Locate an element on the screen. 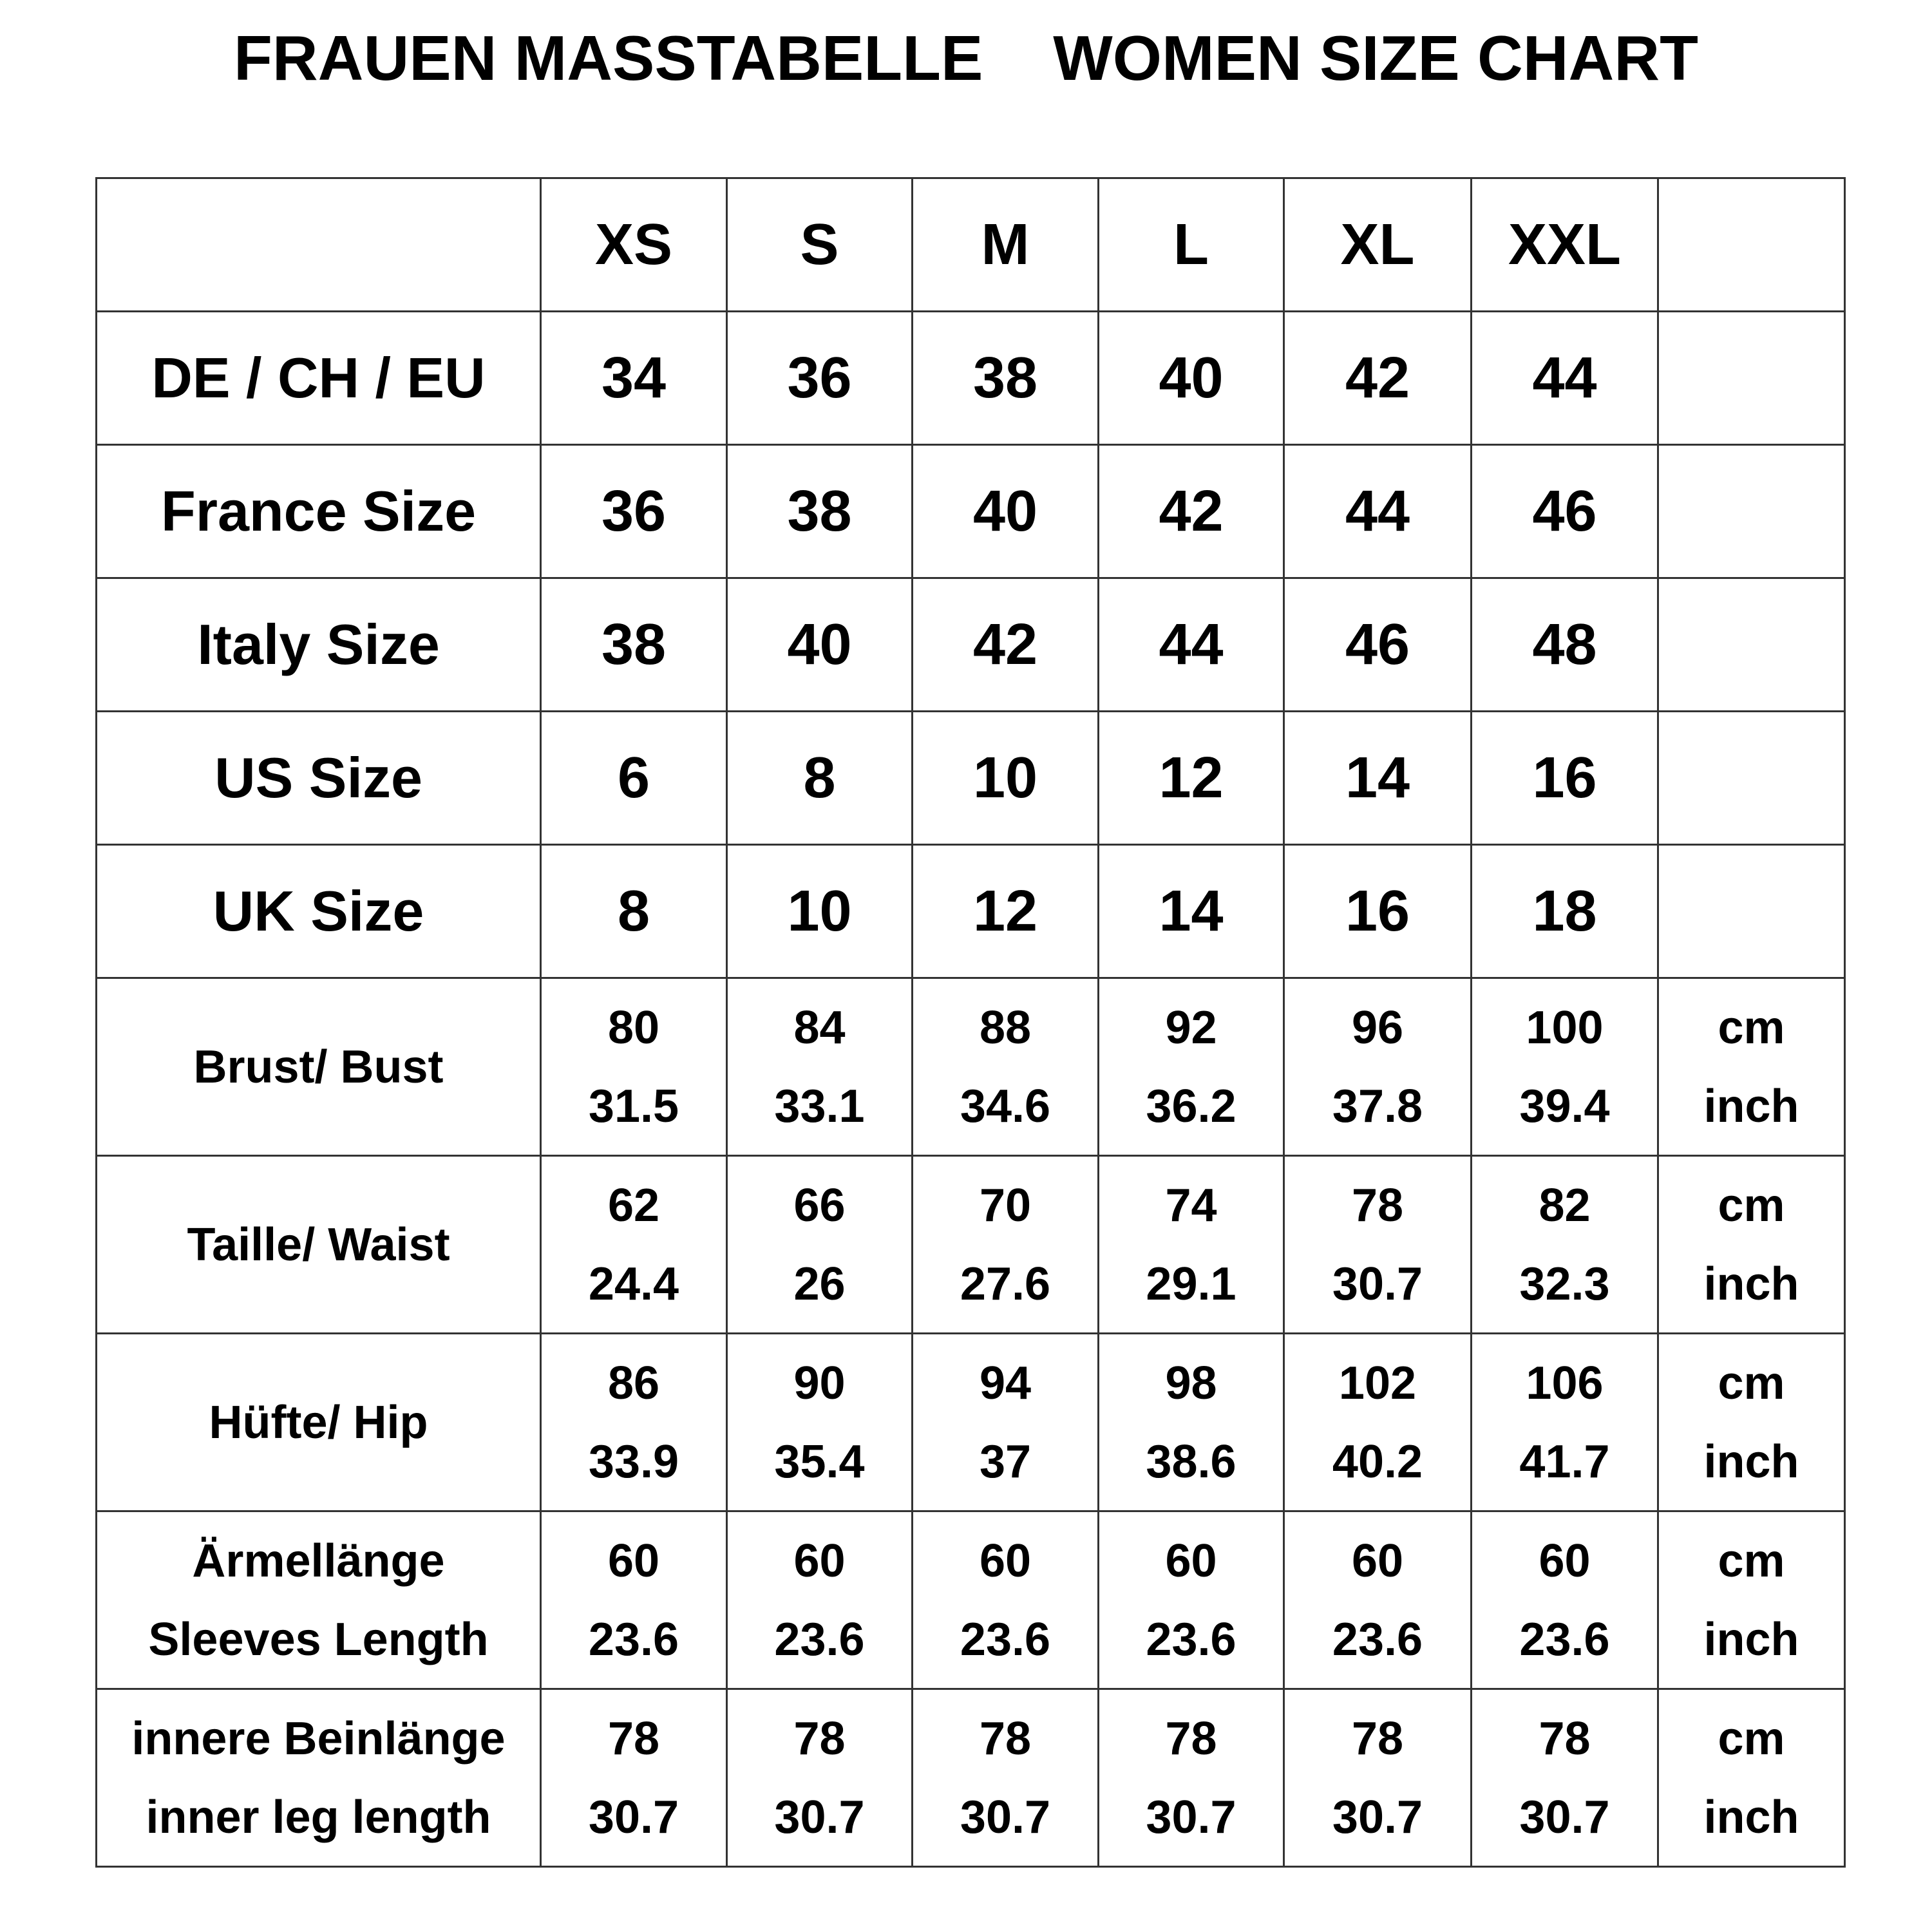 This screenshot has width=1932, height=1932. cm-value: 94 is located at coordinates (1006, 1383).